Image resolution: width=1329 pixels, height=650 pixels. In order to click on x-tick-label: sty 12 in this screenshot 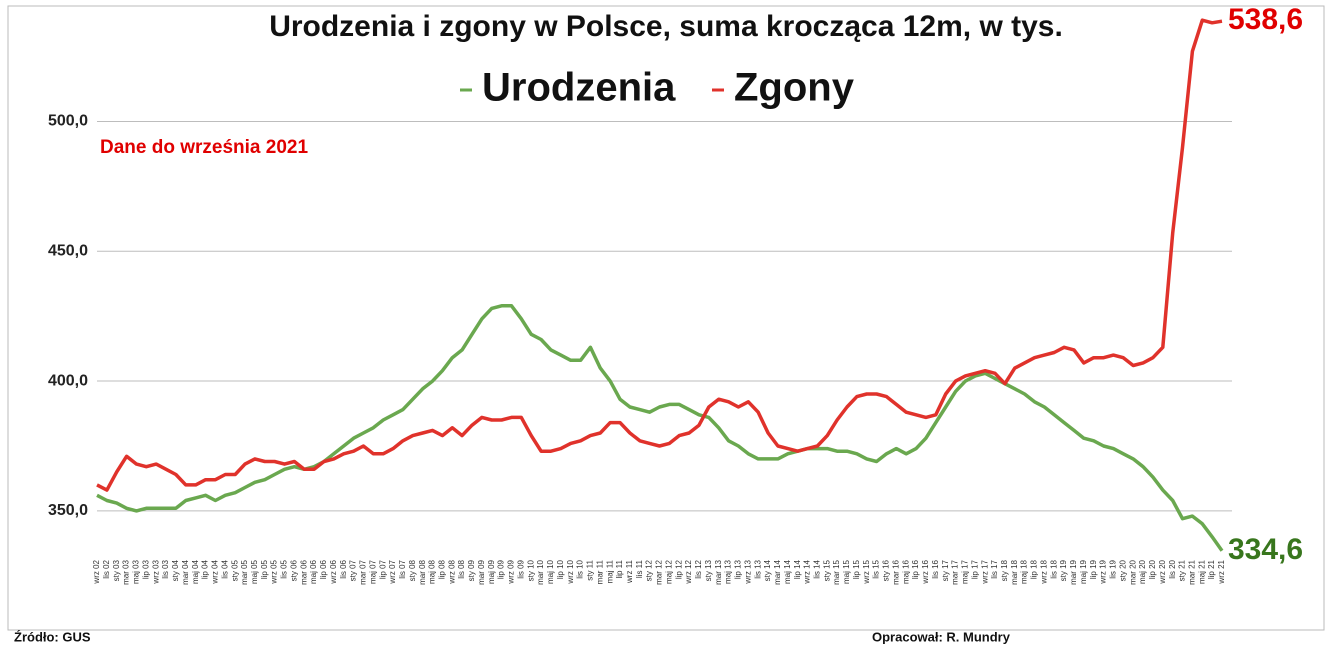, I will do `click(649, 570)`.